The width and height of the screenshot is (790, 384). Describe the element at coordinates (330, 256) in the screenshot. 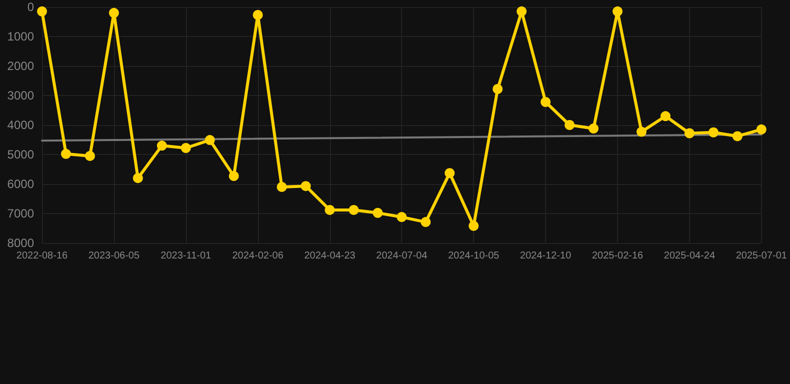

I see `x-tick-label: 2024-04-23` at that location.